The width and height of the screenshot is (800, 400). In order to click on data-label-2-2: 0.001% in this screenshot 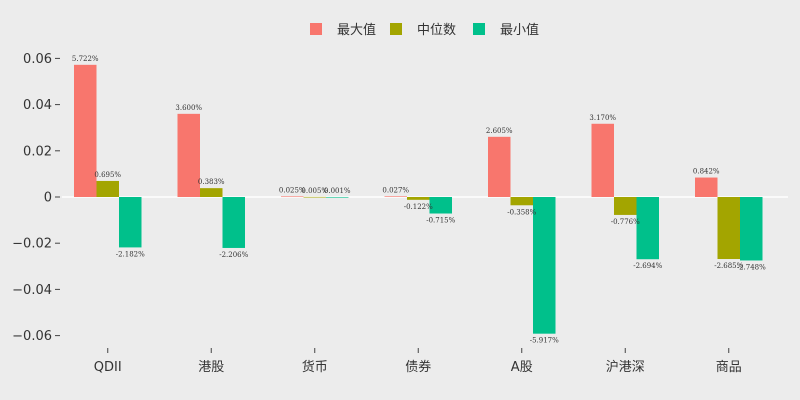, I will do `click(337, 191)`.